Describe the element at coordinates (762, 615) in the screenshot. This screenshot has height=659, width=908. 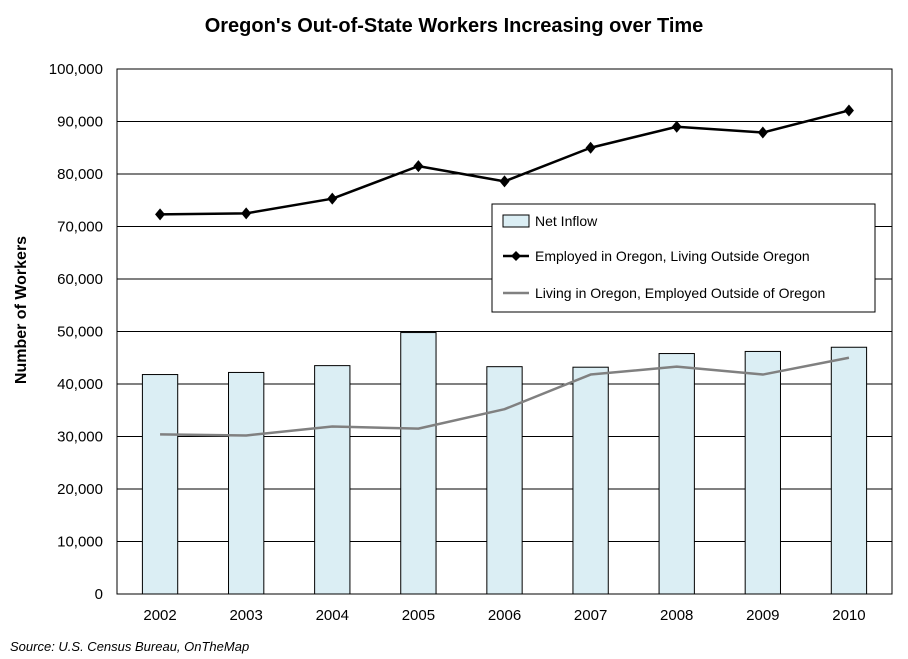
I see `x-tick-label: 2009` at that location.